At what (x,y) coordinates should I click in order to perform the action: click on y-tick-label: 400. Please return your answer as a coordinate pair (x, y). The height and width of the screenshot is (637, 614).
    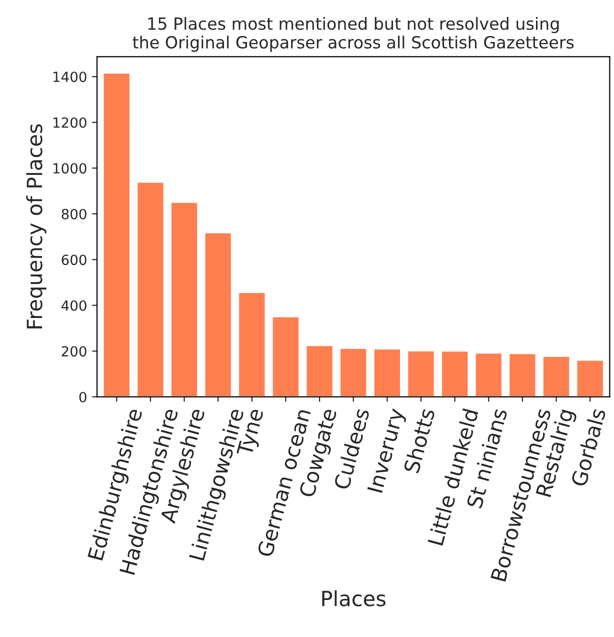
    Looking at the image, I should click on (73, 305).